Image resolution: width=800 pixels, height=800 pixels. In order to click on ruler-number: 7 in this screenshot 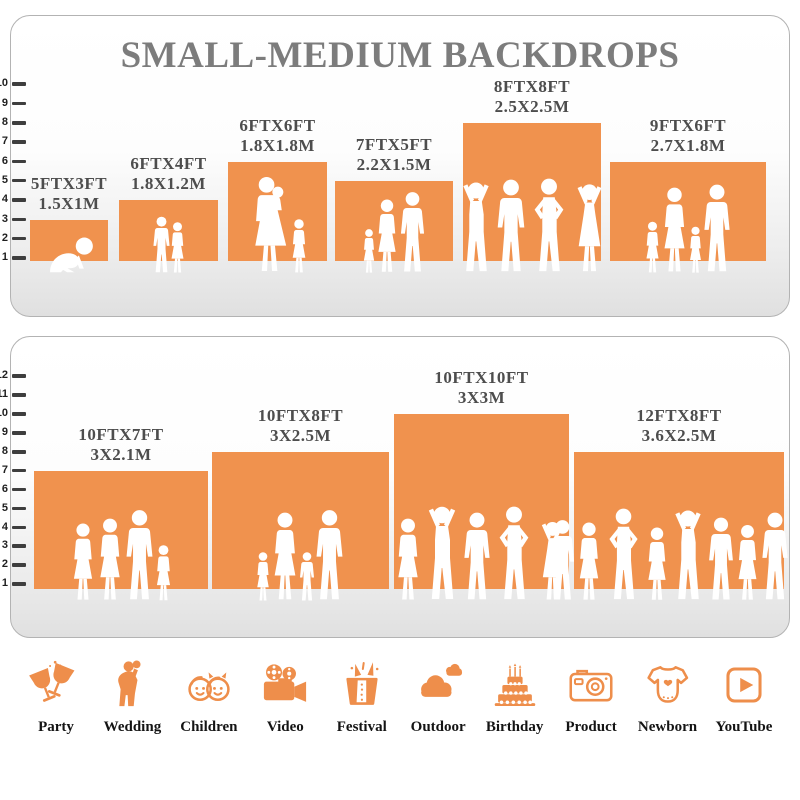, I will do `click(4, 469)`.